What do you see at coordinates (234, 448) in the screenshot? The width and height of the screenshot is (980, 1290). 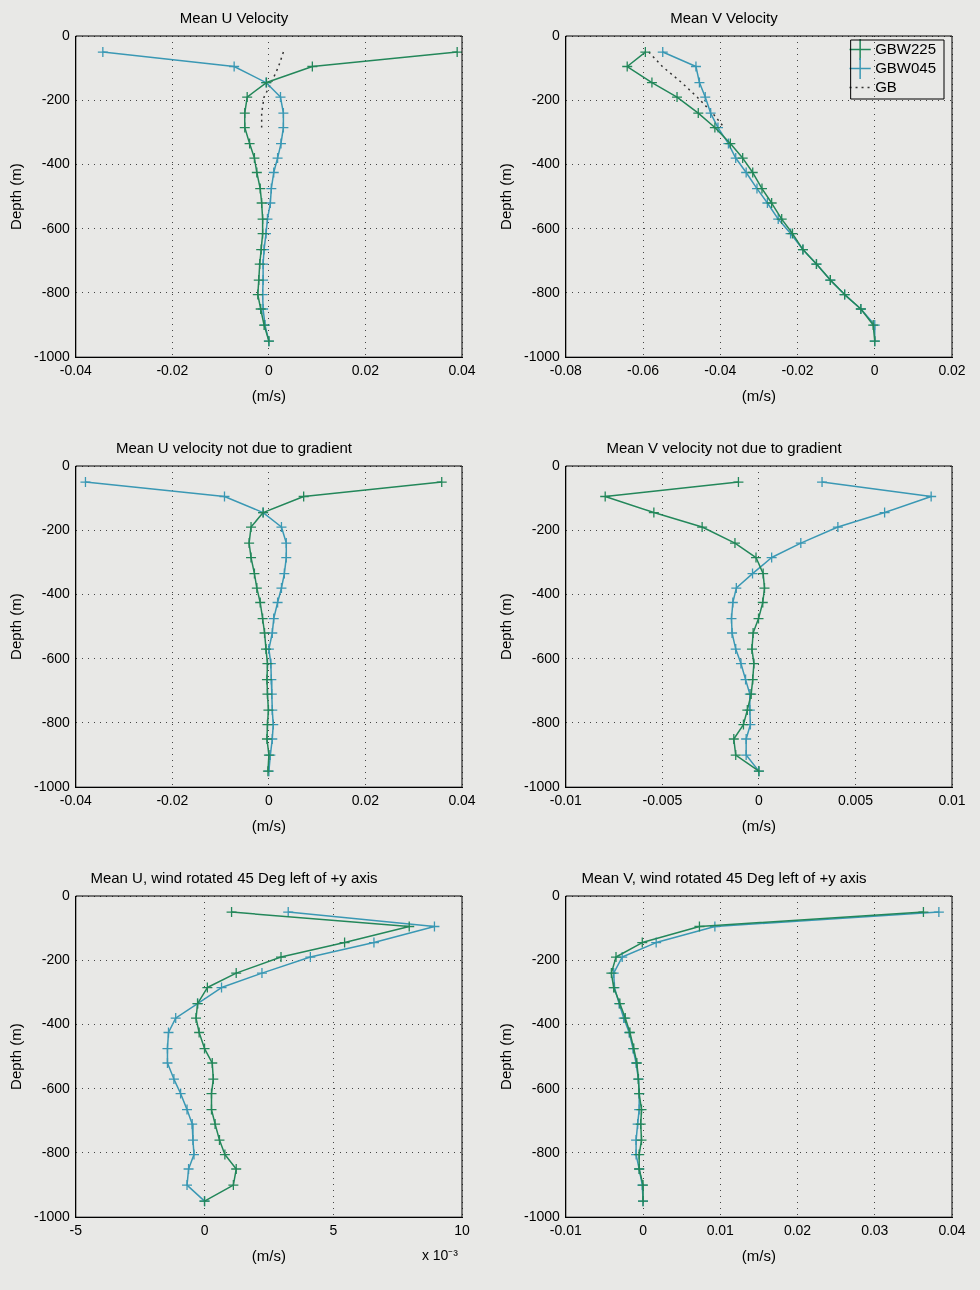 I see `chart-title: Mean U velocity not due to gradient` at bounding box center [234, 448].